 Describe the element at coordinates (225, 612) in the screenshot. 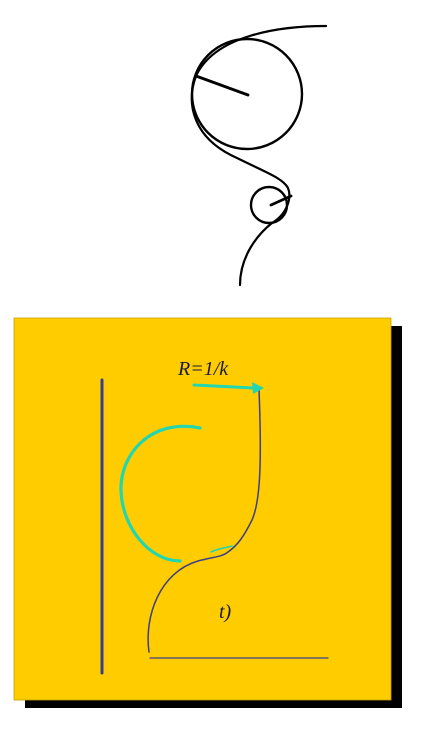

I see `parameter-label: t)` at that location.